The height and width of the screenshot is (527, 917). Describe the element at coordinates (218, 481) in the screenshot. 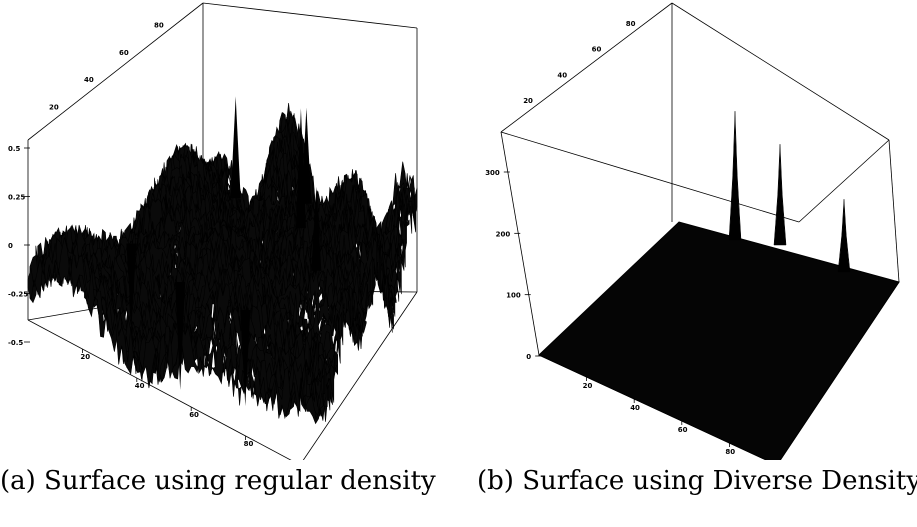

I see `caption-a: (a) Surface using regular density` at that location.